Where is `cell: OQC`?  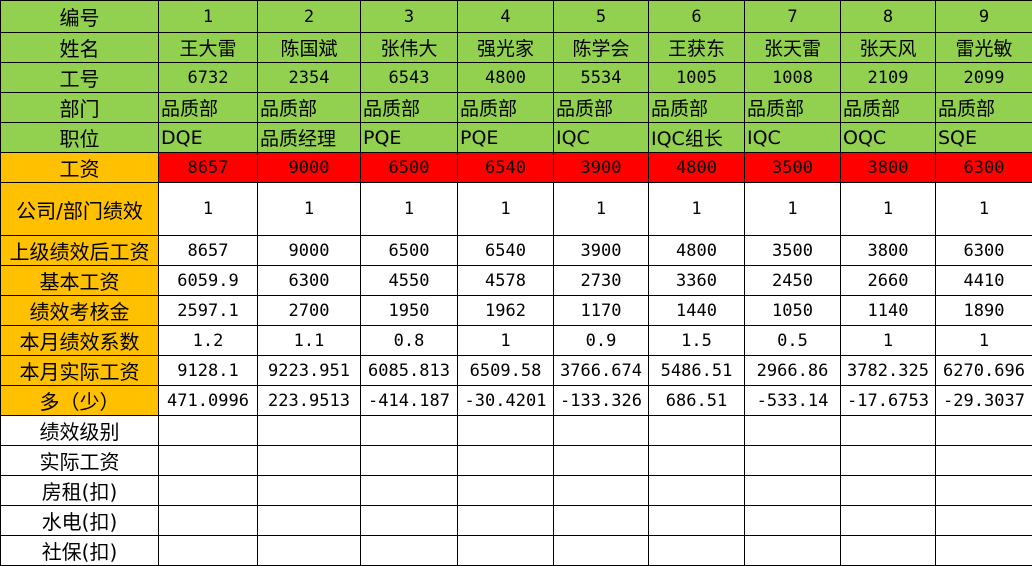 cell: OQC is located at coordinates (888, 138).